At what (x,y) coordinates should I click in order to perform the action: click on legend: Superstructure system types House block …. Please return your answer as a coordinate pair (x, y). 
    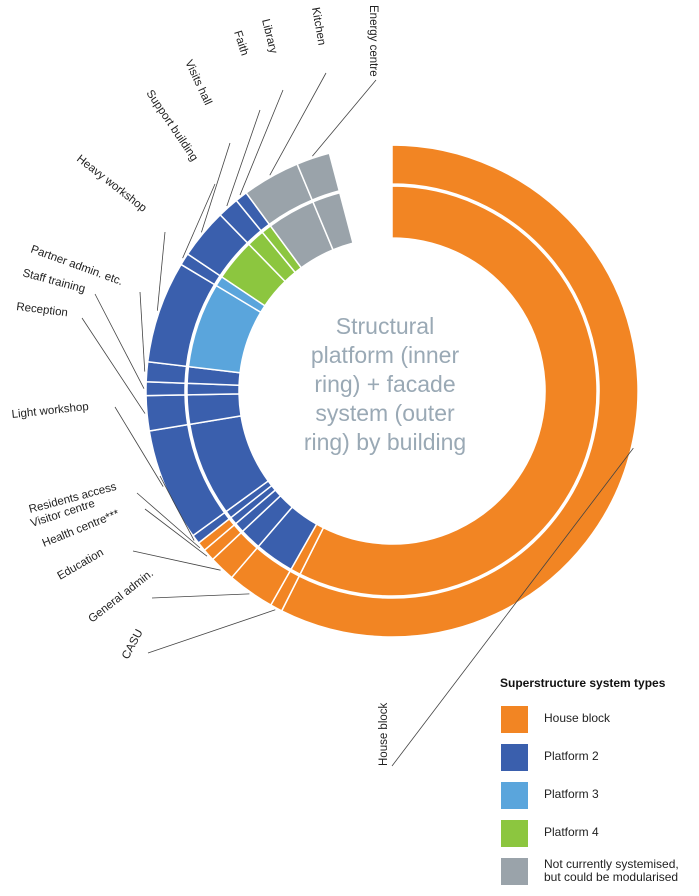
    Looking at the image, I should click on (599, 786).